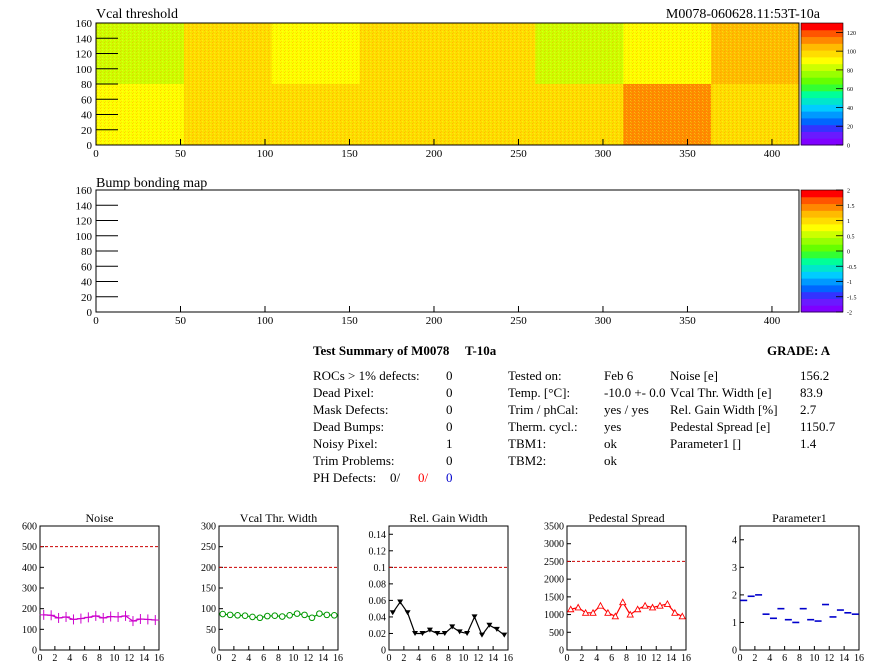 Image resolution: width=896 pixels, height=672 pixels. I want to click on summary-temp-label: T-10a, so click(481, 350).